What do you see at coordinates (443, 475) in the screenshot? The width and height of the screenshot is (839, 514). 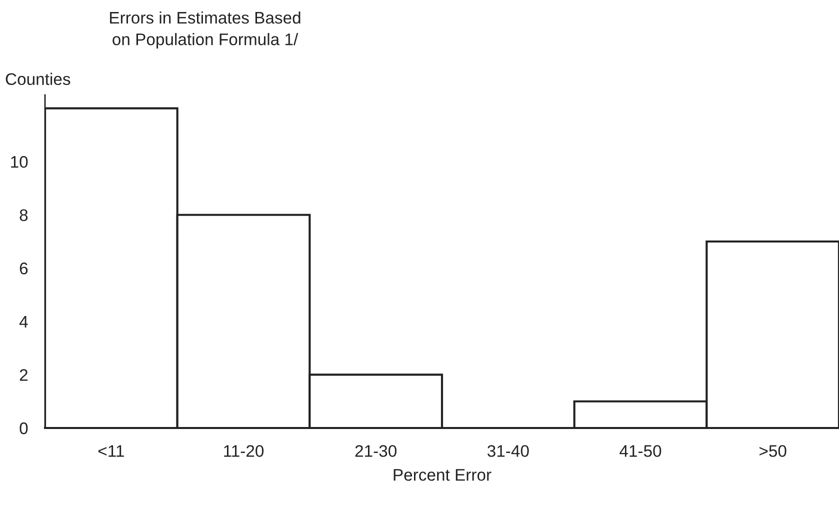 I see `x-axis-title: Percent Error` at bounding box center [443, 475].